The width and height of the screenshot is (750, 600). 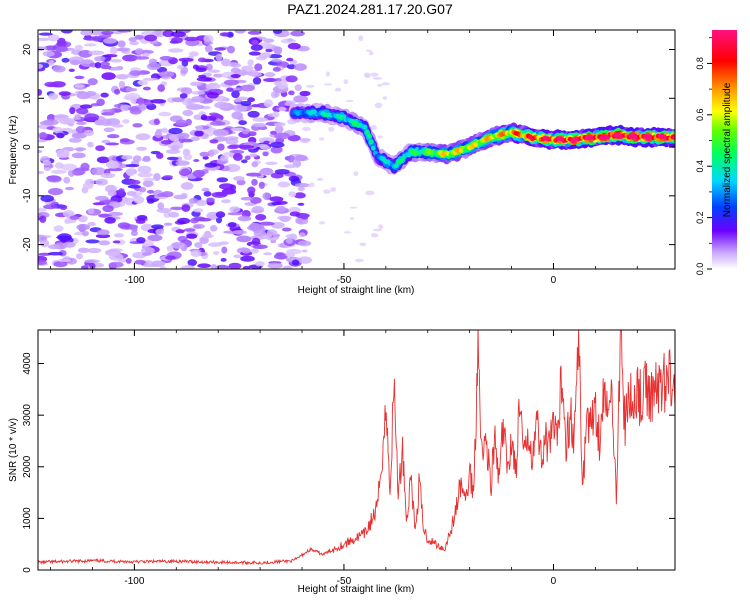 What do you see at coordinates (703, 156) in the screenshot?
I see `colorbar-axes: 0.0 0.2 0.4 0.6 0.8` at bounding box center [703, 156].